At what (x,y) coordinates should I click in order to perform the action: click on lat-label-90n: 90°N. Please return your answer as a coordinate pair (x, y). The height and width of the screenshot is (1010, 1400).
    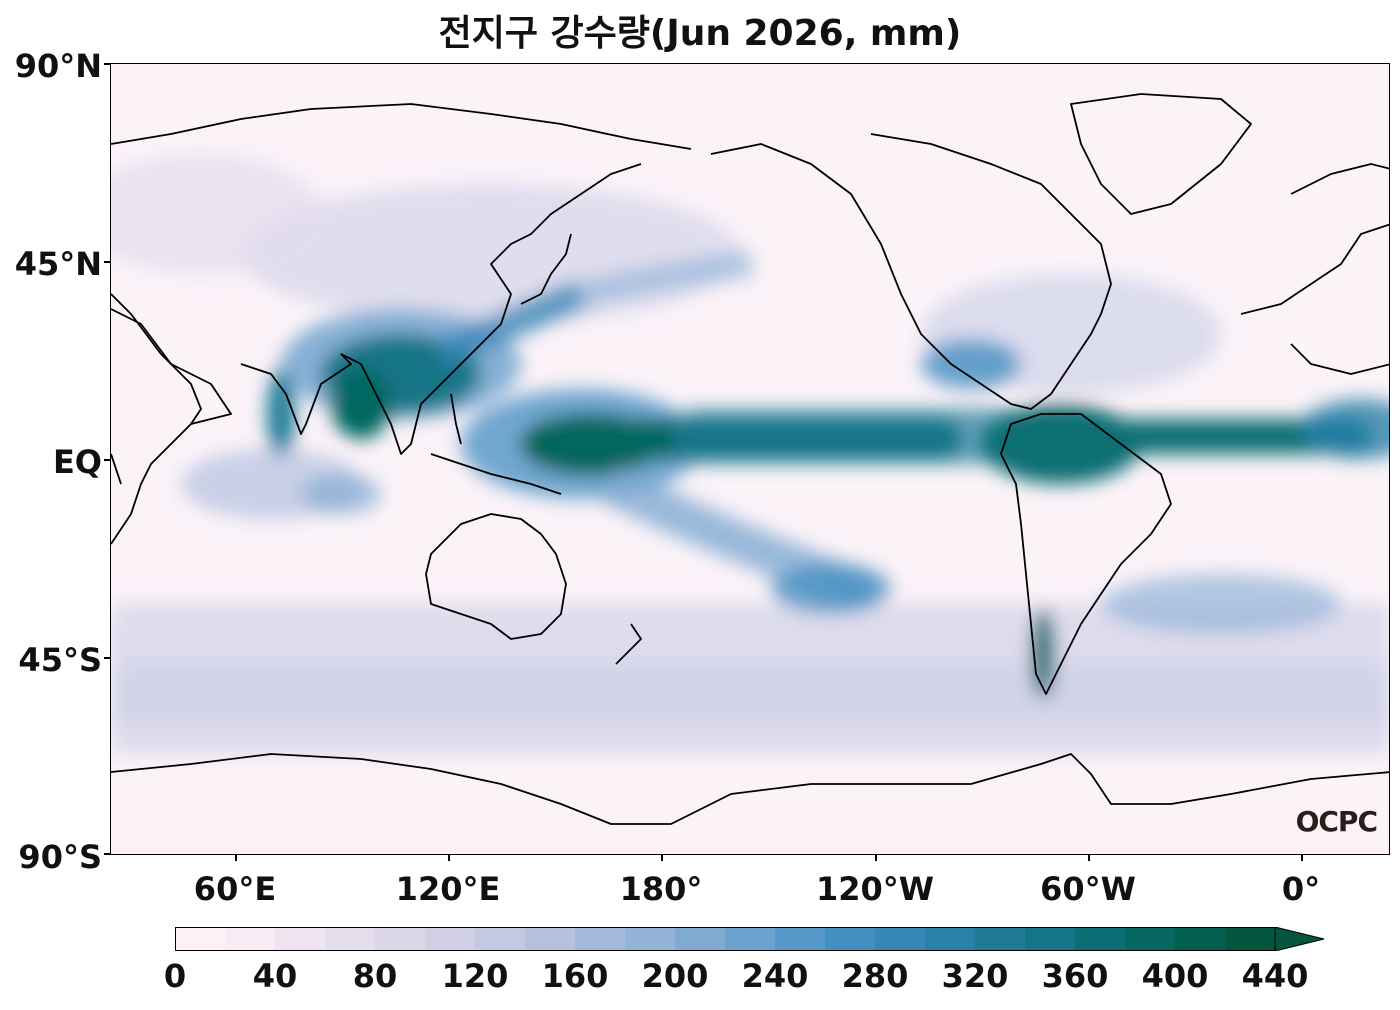
    Looking at the image, I should click on (58, 66).